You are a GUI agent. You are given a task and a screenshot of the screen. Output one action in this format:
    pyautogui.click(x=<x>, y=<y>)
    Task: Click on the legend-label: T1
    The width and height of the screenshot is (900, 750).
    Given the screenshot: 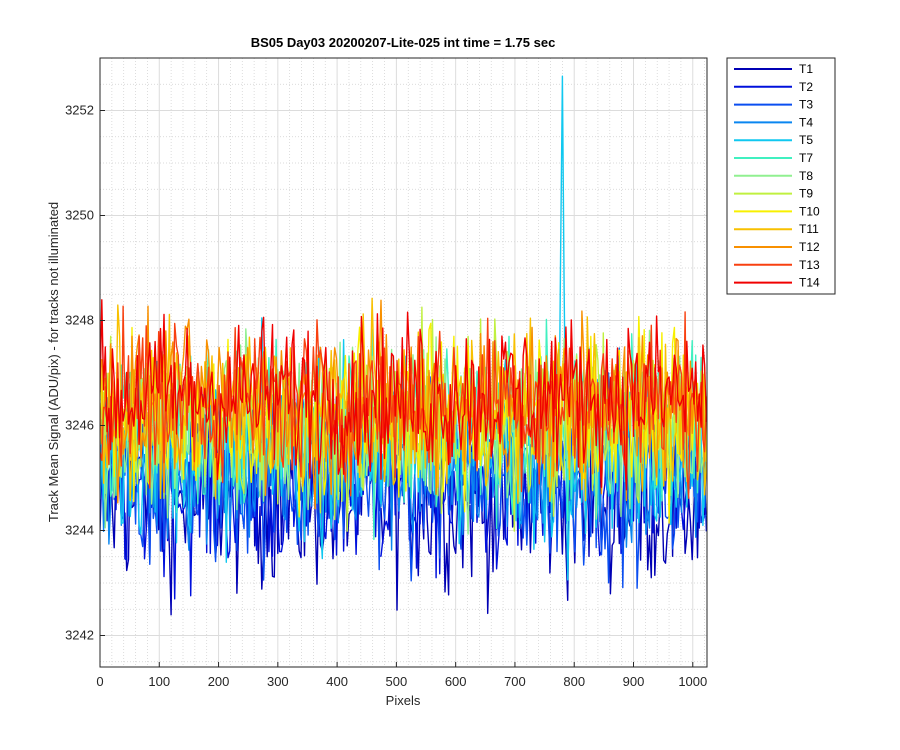 What is the action you would take?
    pyautogui.click(x=806, y=69)
    